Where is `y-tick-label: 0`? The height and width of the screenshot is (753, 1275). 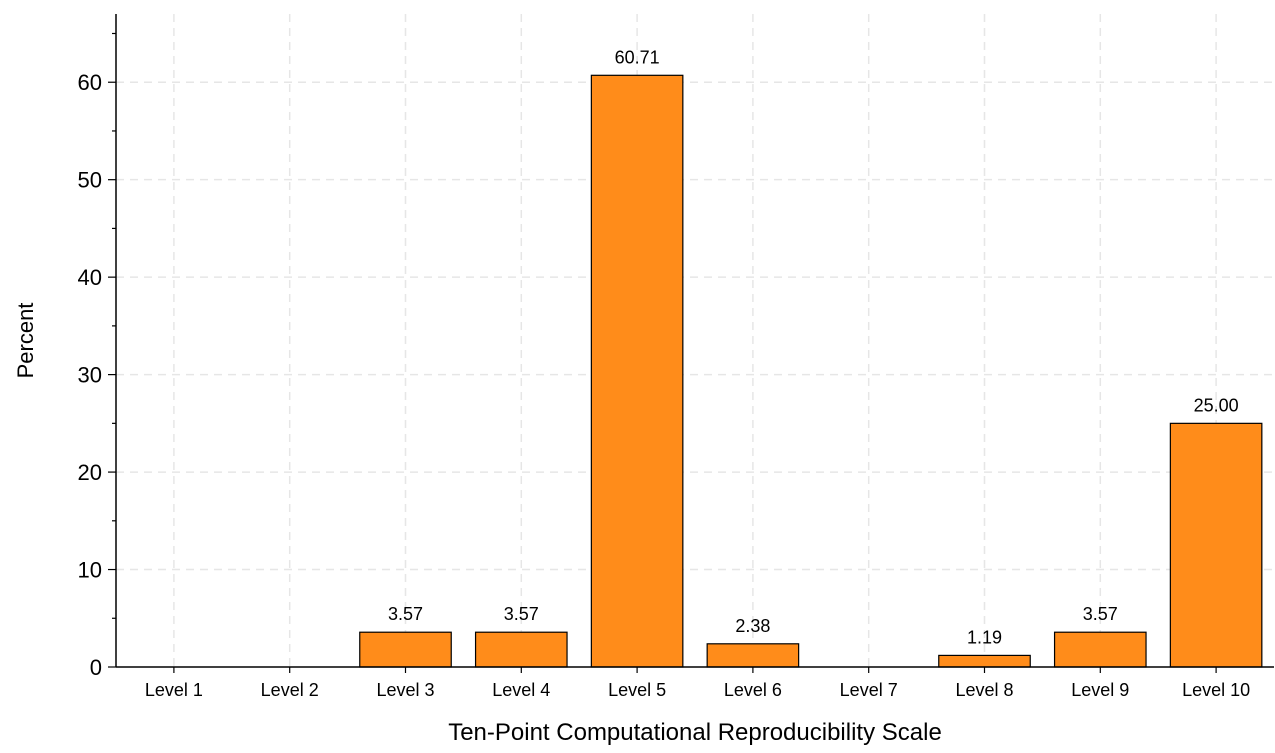
y-tick-label: 0 is located at coordinates (96, 667).